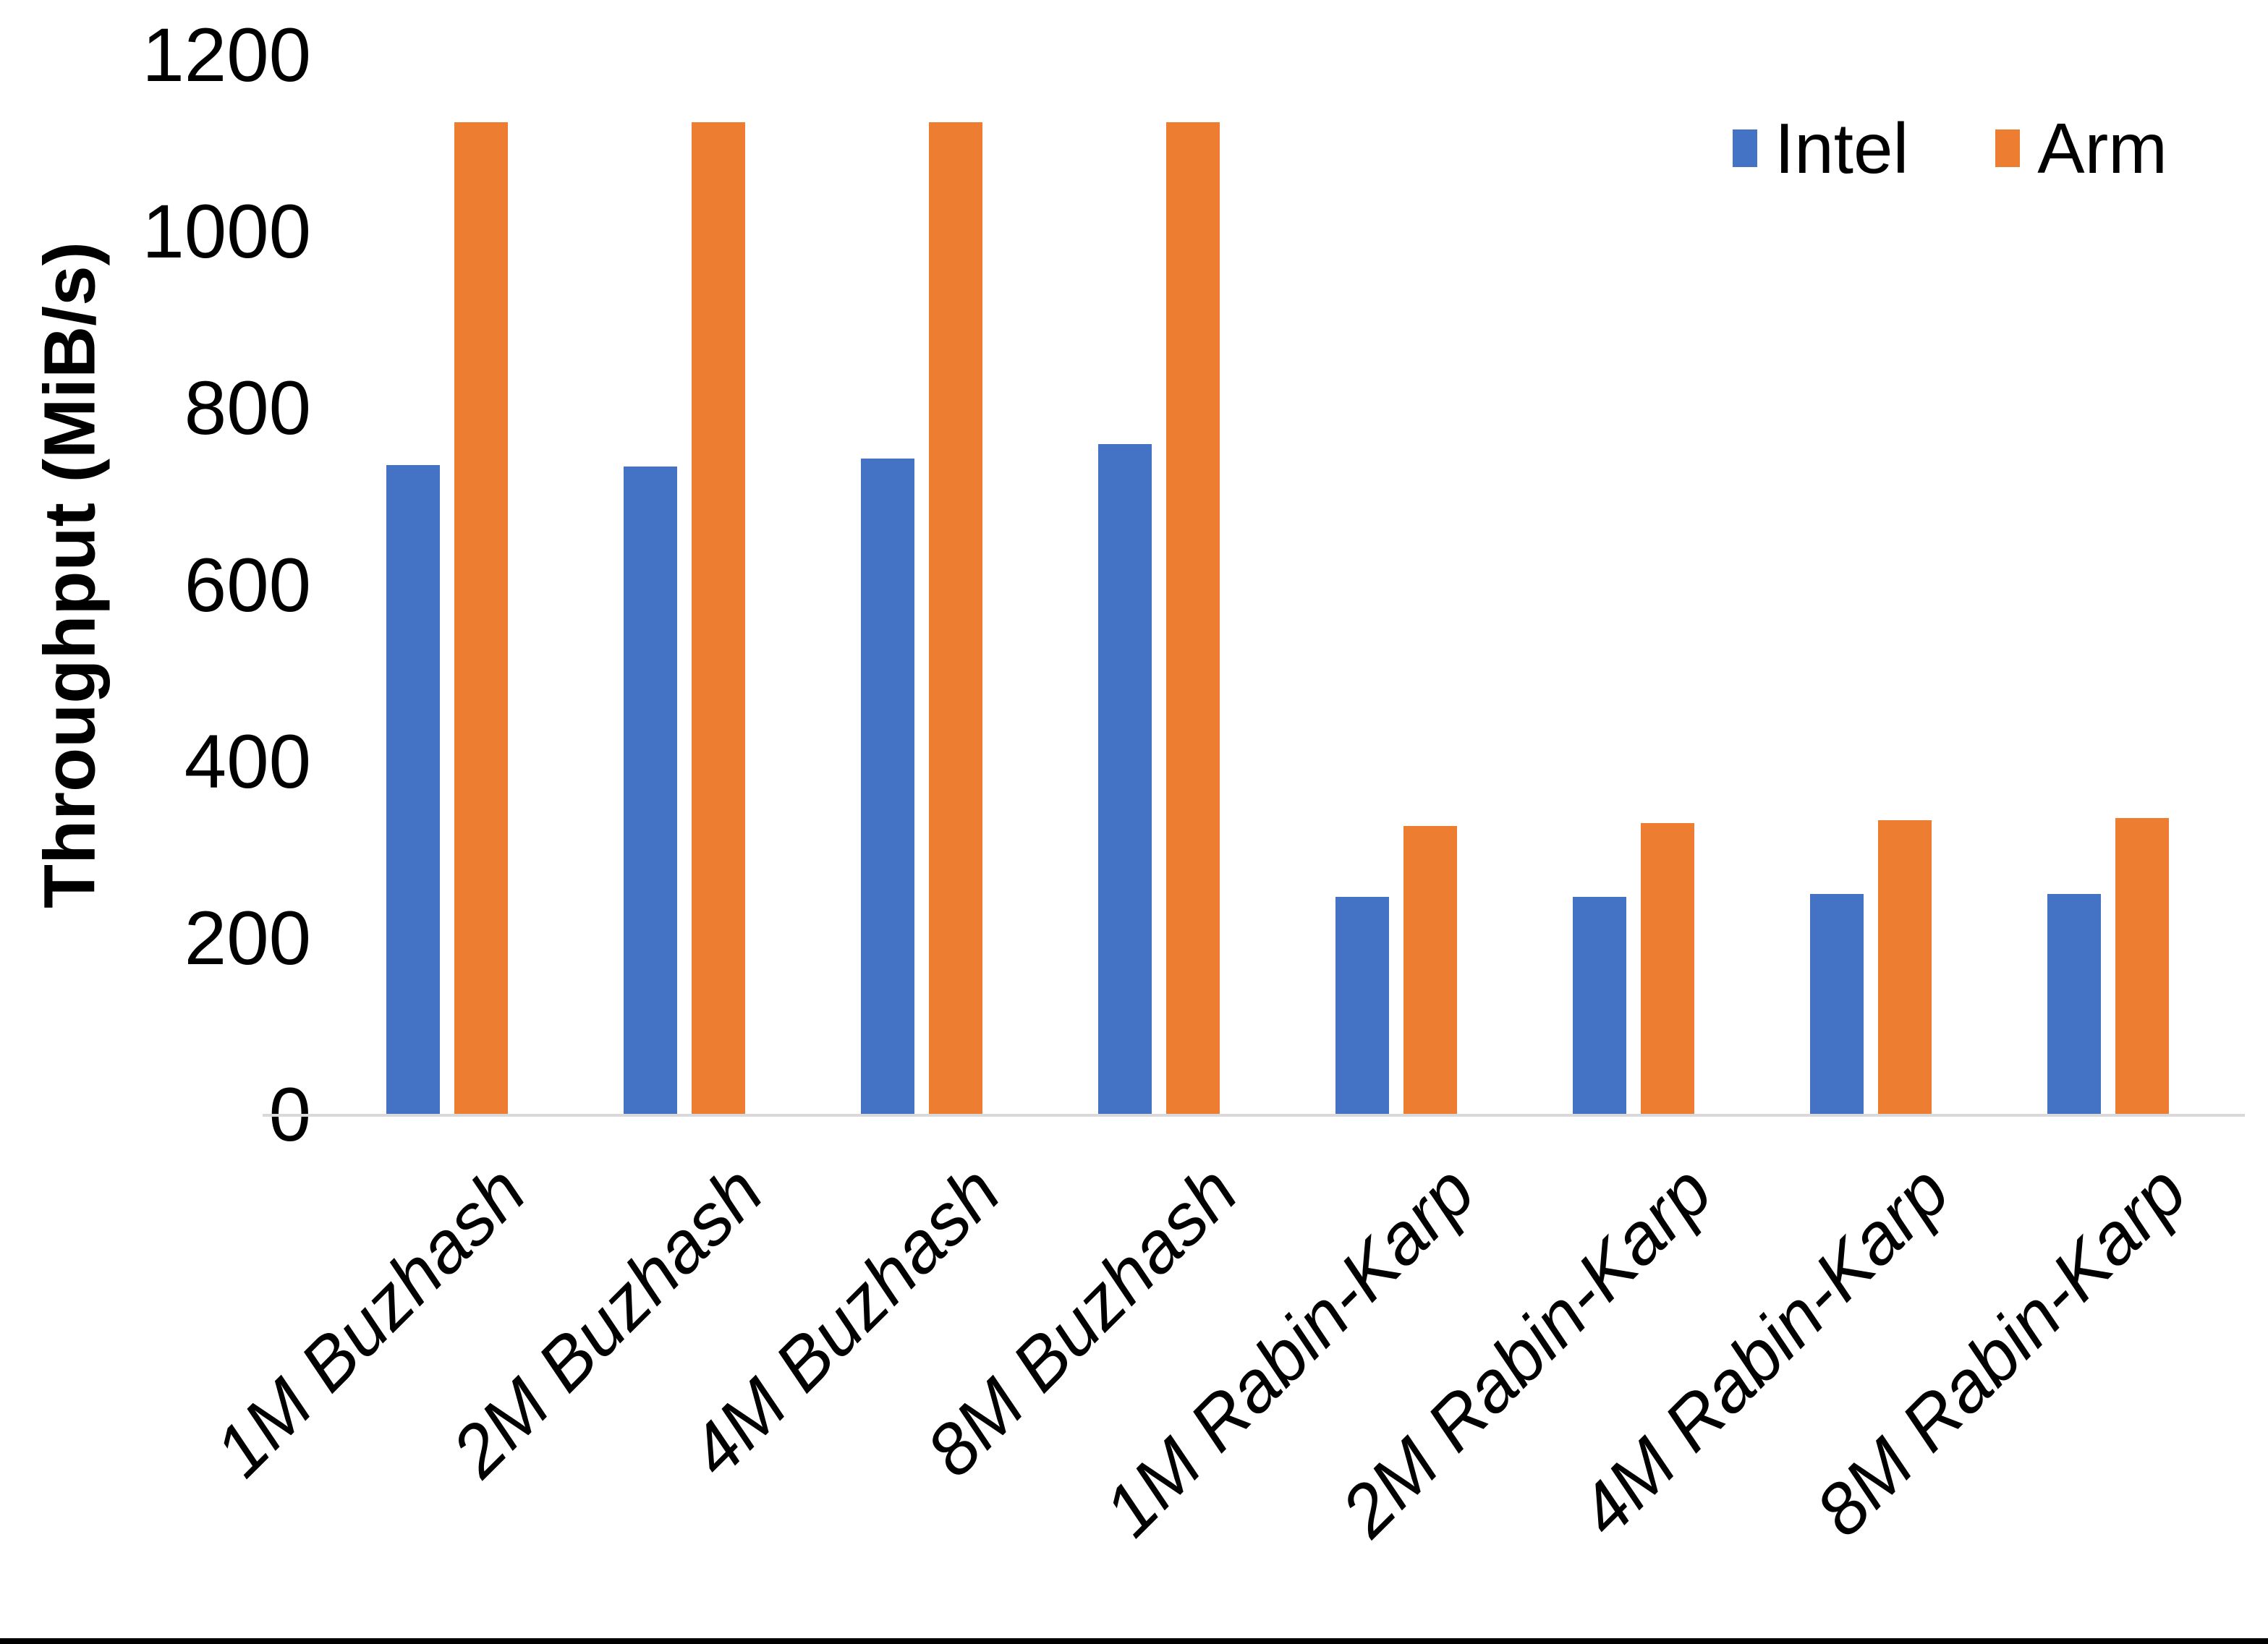 Image resolution: width=2268 pixels, height=1644 pixels. I want to click on bar-arm-8m-rabin-karp, so click(2142, 966).